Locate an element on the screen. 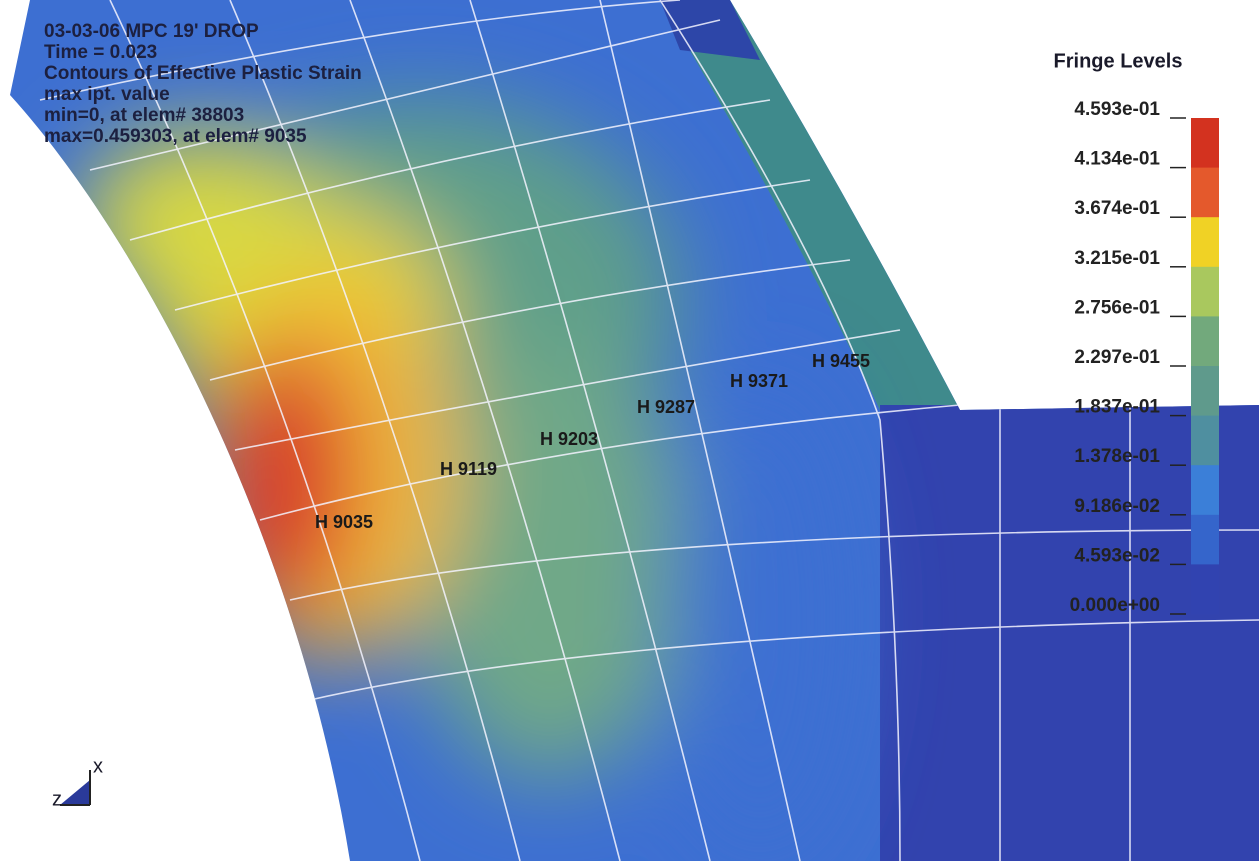 Image resolution: width=1259 pixels, height=861 pixels. level-label: 1.378e-01 is located at coordinates (1117, 456).